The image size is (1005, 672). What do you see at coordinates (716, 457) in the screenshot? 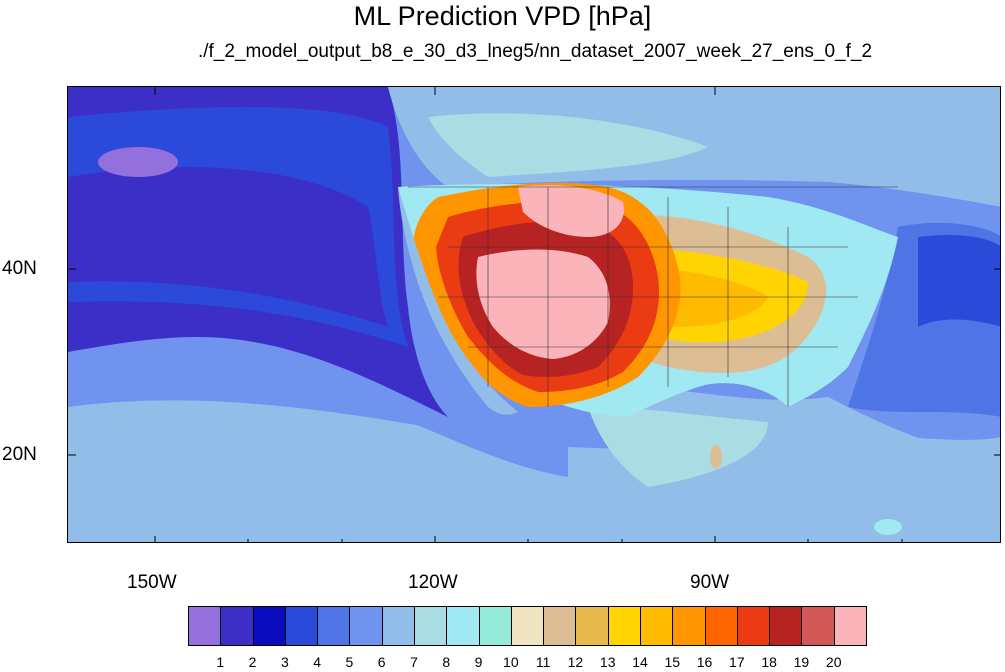
I see `yucatan-patch` at bounding box center [716, 457].